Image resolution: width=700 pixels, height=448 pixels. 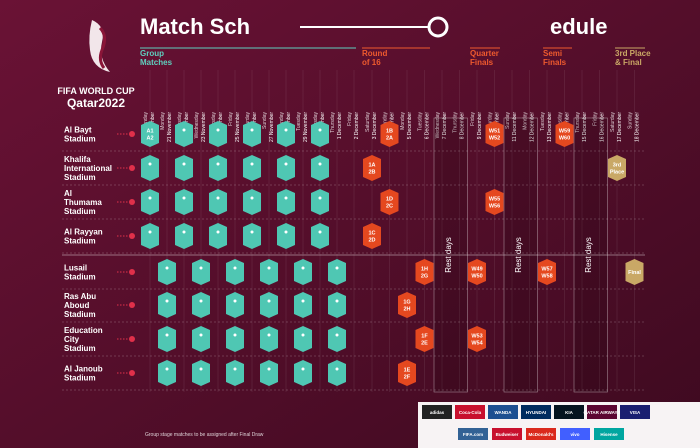 What do you see at coordinates (389, 132) in the screenshot?
I see `match-label: 1B` at bounding box center [389, 132].